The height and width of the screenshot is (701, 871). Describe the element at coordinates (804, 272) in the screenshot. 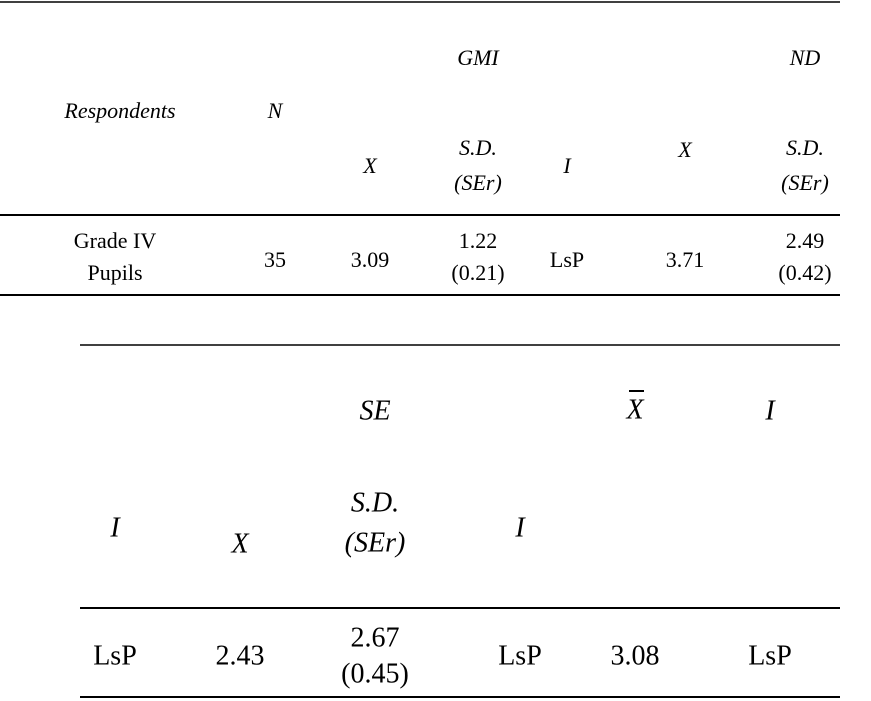

I see `cell: (0.42)` at that location.